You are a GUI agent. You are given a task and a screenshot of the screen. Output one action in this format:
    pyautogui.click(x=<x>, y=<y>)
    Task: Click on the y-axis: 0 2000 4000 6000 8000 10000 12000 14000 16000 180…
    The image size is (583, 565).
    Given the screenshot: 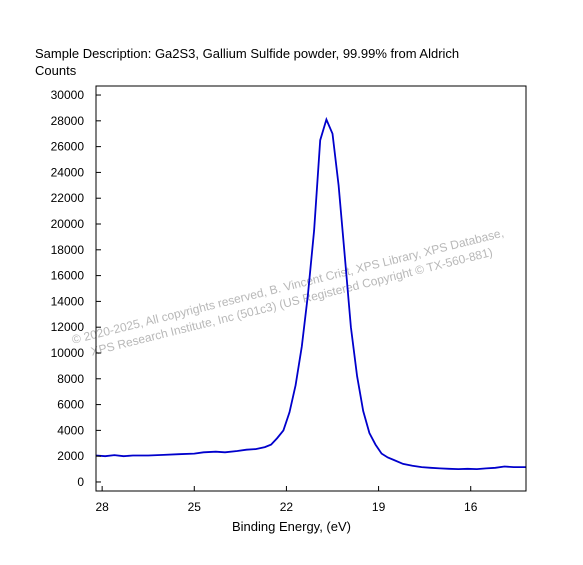 What is the action you would take?
    pyautogui.click(x=76, y=288)
    